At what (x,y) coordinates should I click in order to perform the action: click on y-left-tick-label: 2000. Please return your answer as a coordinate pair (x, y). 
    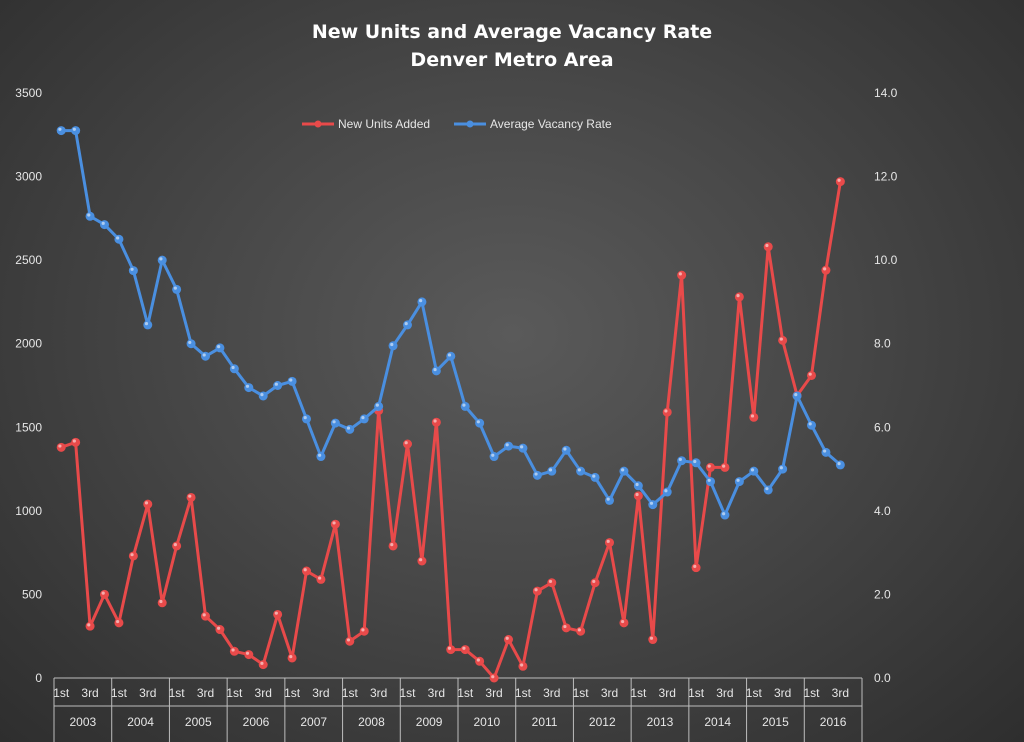
    Looking at the image, I should click on (28, 344).